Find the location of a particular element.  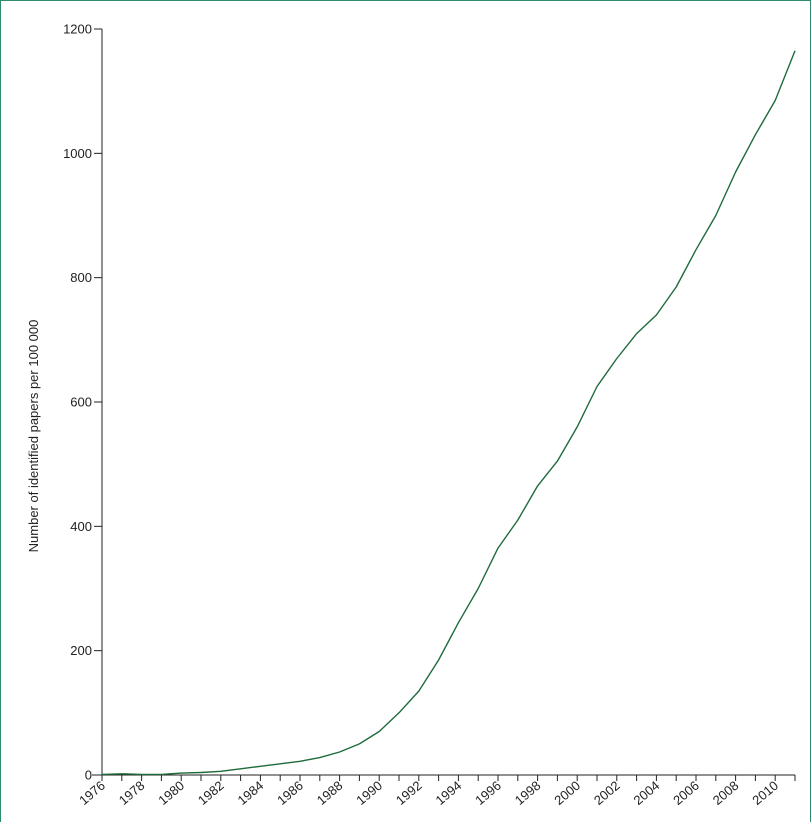

x-tick-label: 1980 is located at coordinates (171, 793).